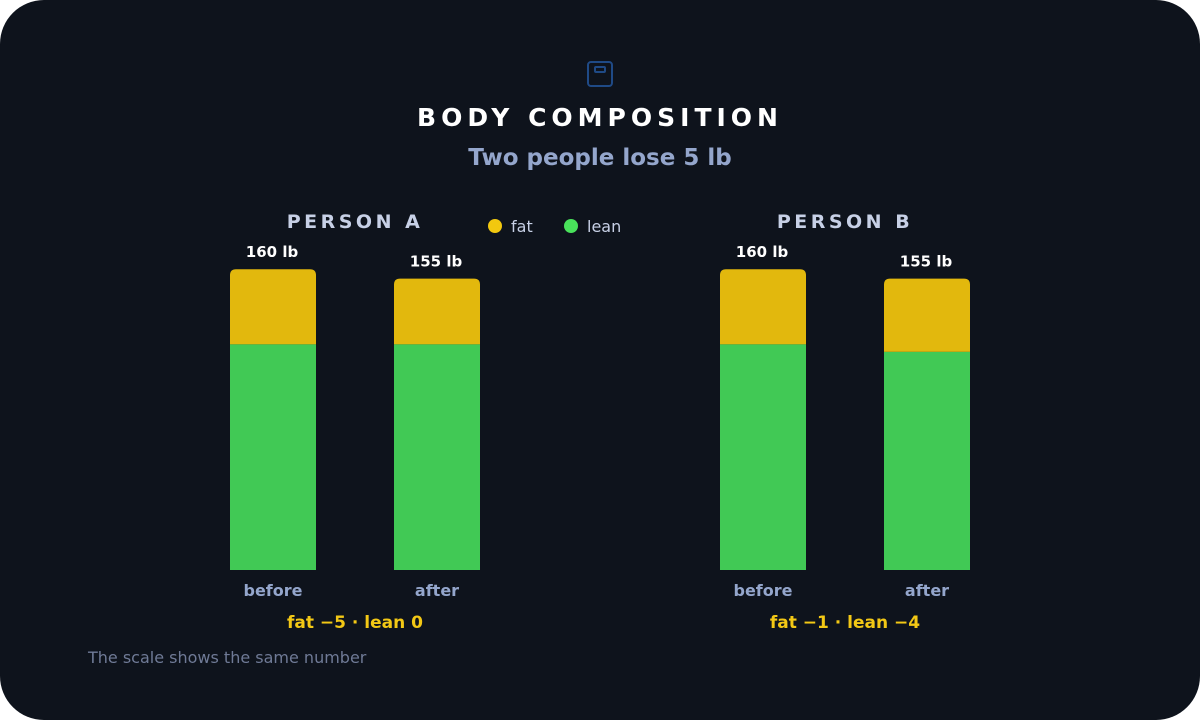  I want to click on person-a-title: PERSON A, so click(355, 222).